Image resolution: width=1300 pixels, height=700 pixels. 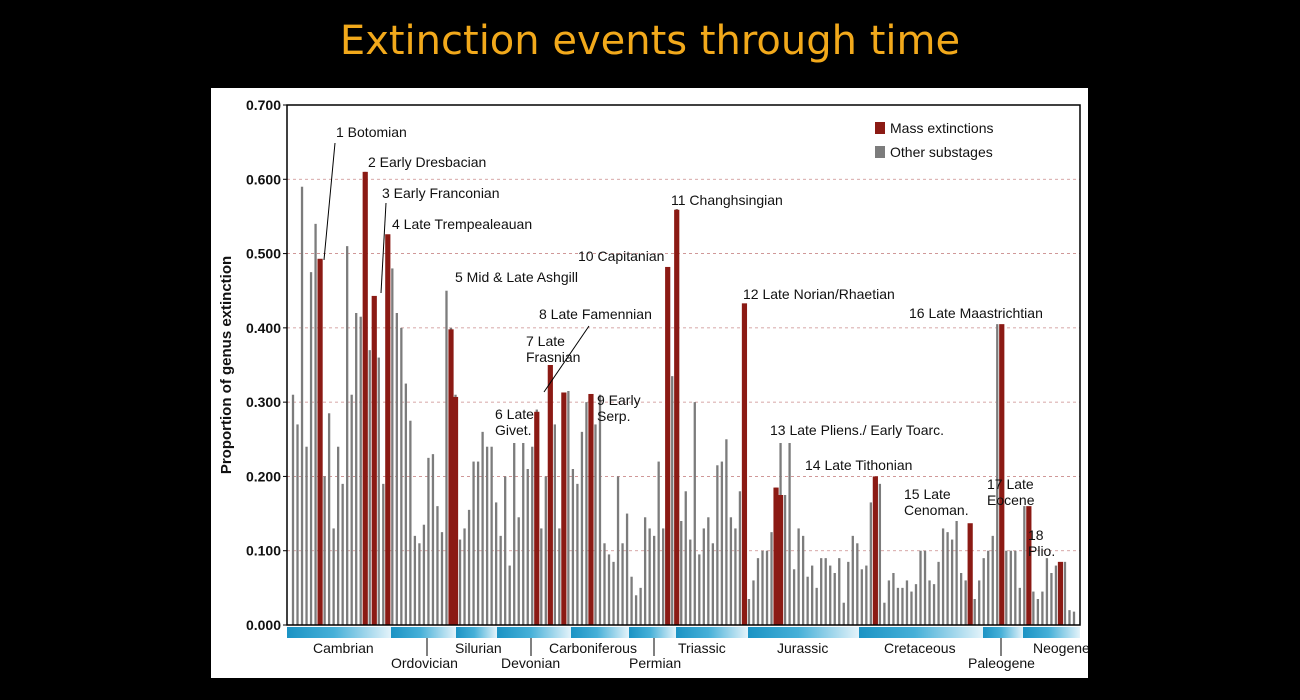 I want to click on annotation-label: 2 Early Dresbacian, so click(x=427, y=162).